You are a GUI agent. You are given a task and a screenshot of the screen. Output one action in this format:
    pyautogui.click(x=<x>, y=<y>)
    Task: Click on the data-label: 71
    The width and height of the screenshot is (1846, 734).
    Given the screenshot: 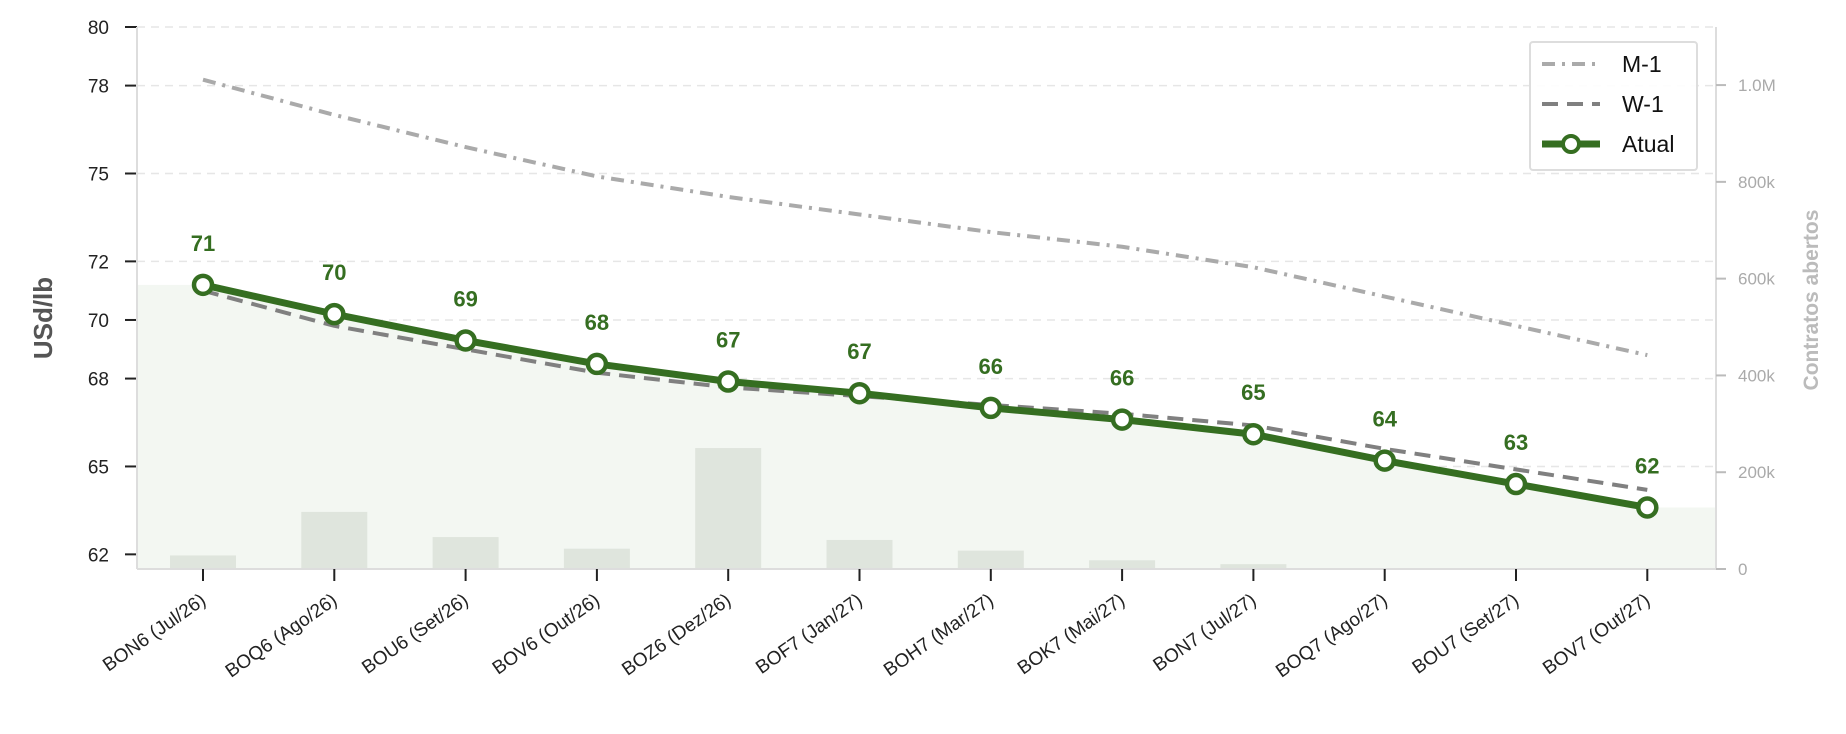 What is the action you would take?
    pyautogui.click(x=203, y=243)
    